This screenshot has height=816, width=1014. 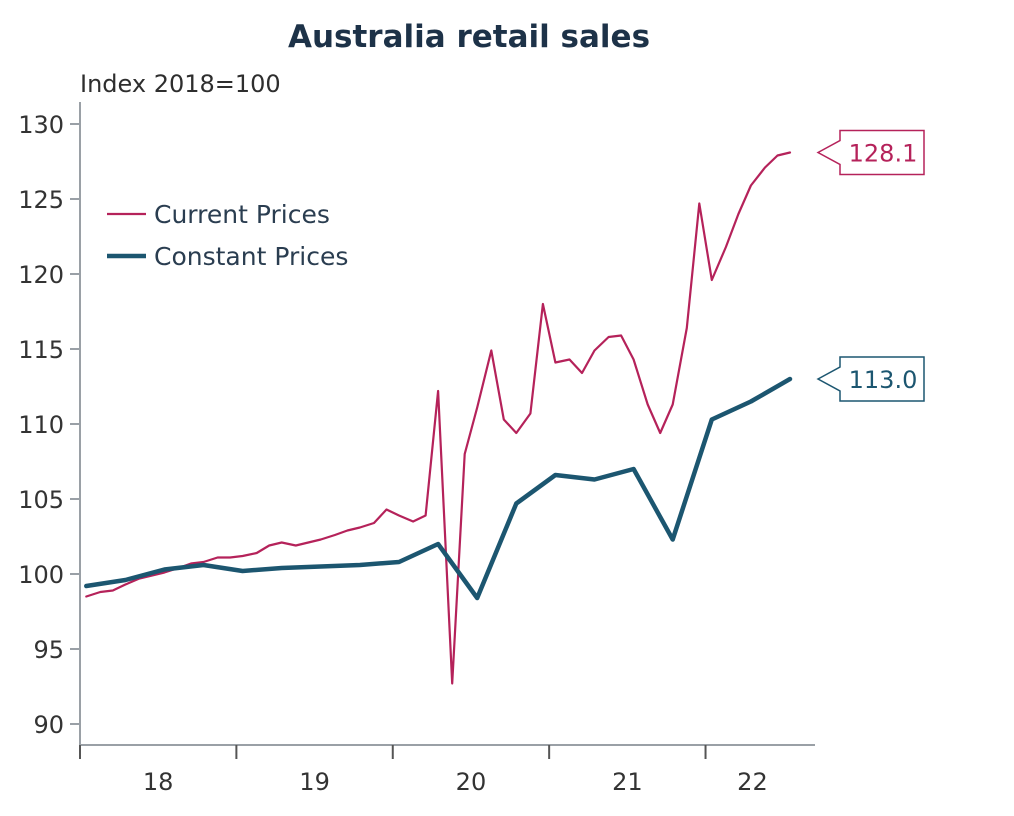 I want to click on x-tick-labels: 18 19 20 21 22, so click(x=455, y=782).